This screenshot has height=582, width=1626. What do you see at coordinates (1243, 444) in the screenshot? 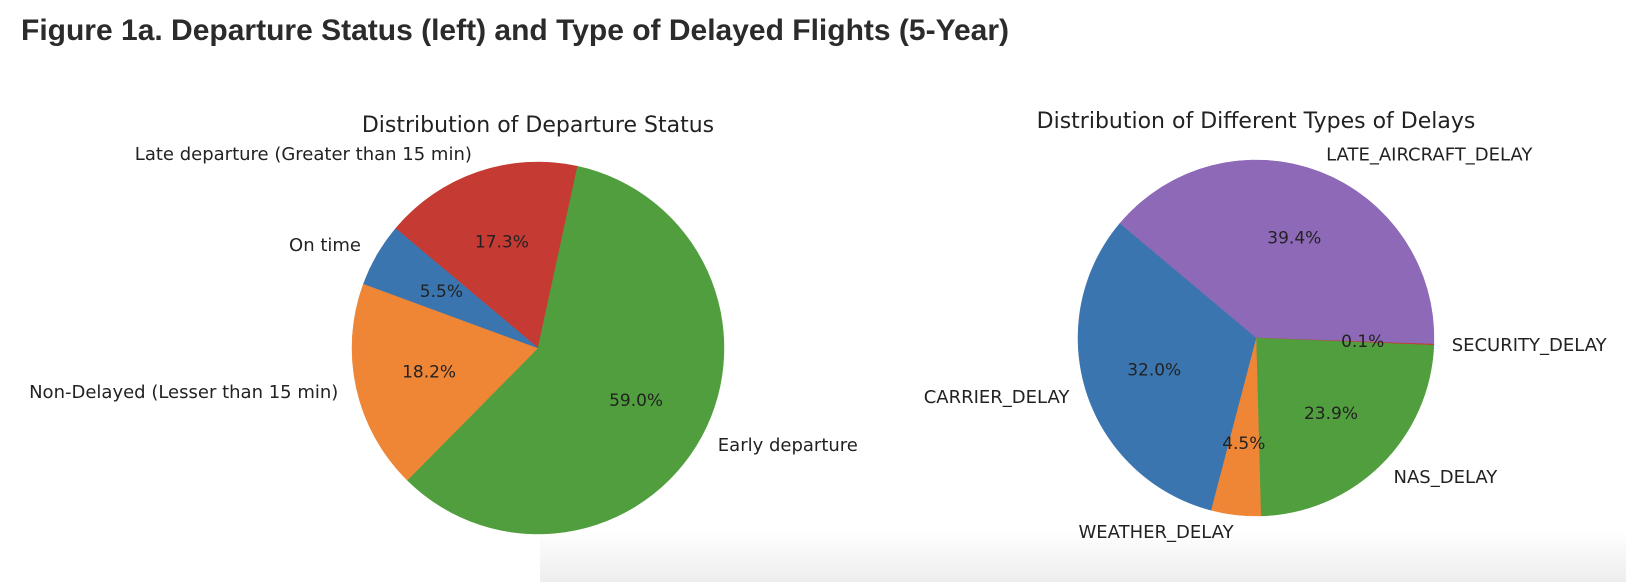
I see `slice-percent-weather-delay: 4.5%` at bounding box center [1243, 444].